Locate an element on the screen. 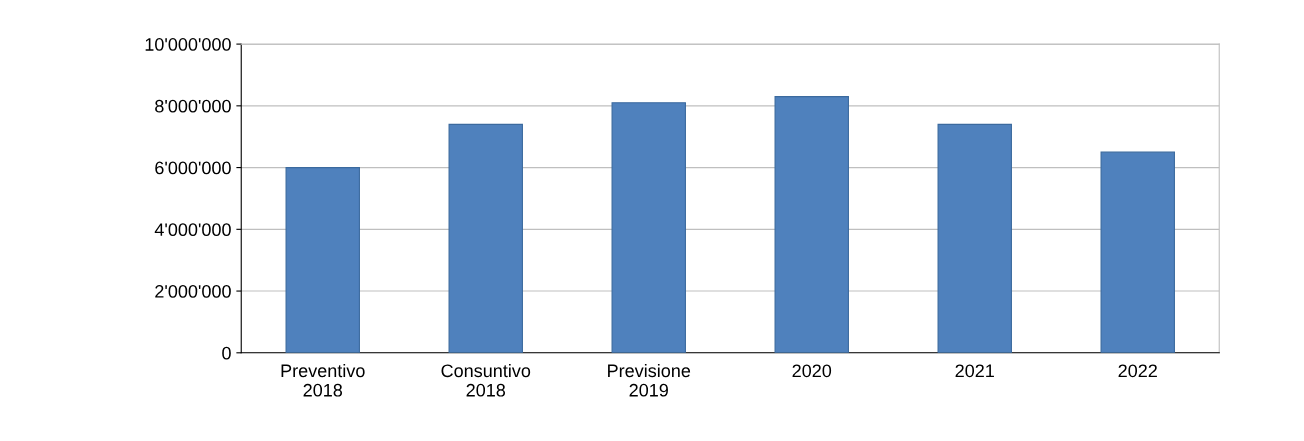 This screenshot has height=441, width=1304. y-tick-label: 4'000'000 is located at coordinates (192, 230).